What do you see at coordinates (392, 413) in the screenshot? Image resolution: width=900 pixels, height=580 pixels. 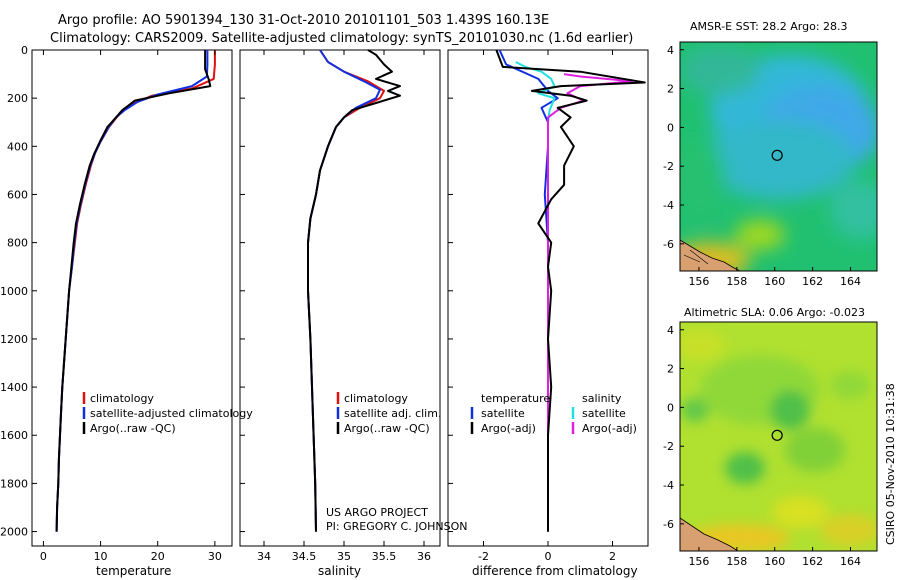 I see `legend-sal-satellite-label: satellite adj. clim.` at bounding box center [392, 413].